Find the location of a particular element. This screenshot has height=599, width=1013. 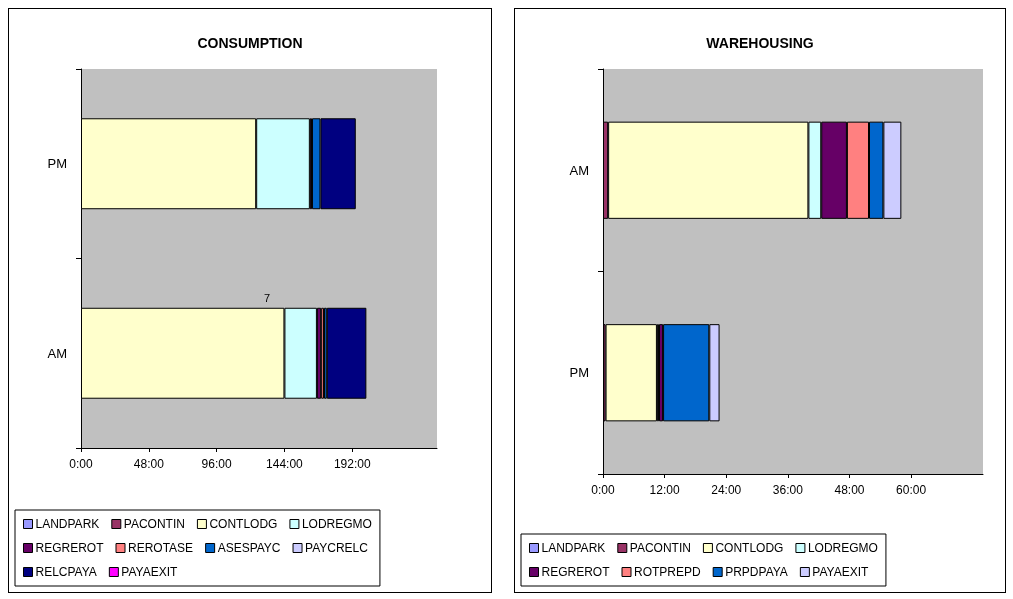

chart-title: WAREHOUSING is located at coordinates (760, 43).